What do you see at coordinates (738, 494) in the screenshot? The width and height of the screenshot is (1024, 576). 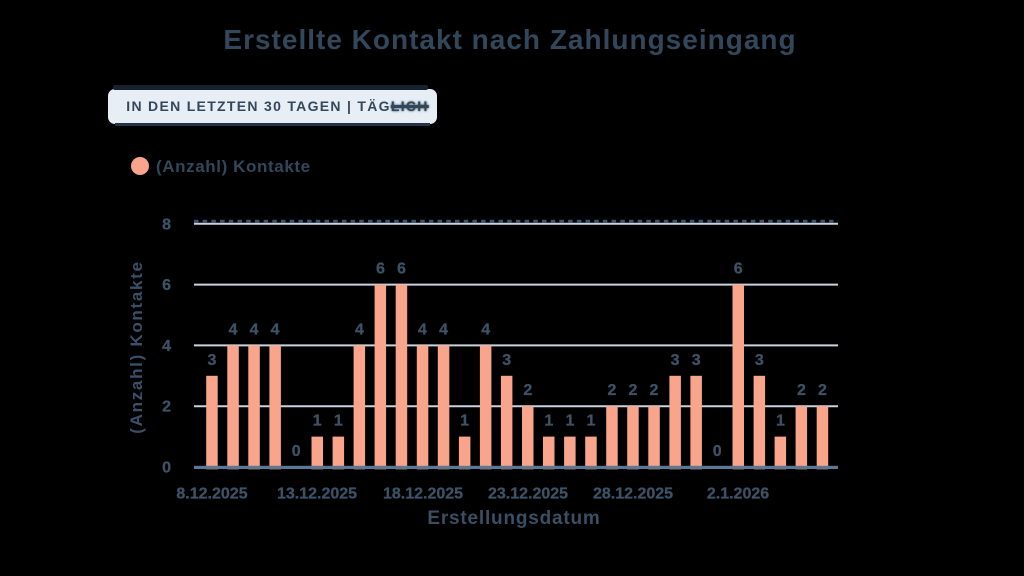 I see `svg-text: 2.1.2026` at bounding box center [738, 494].